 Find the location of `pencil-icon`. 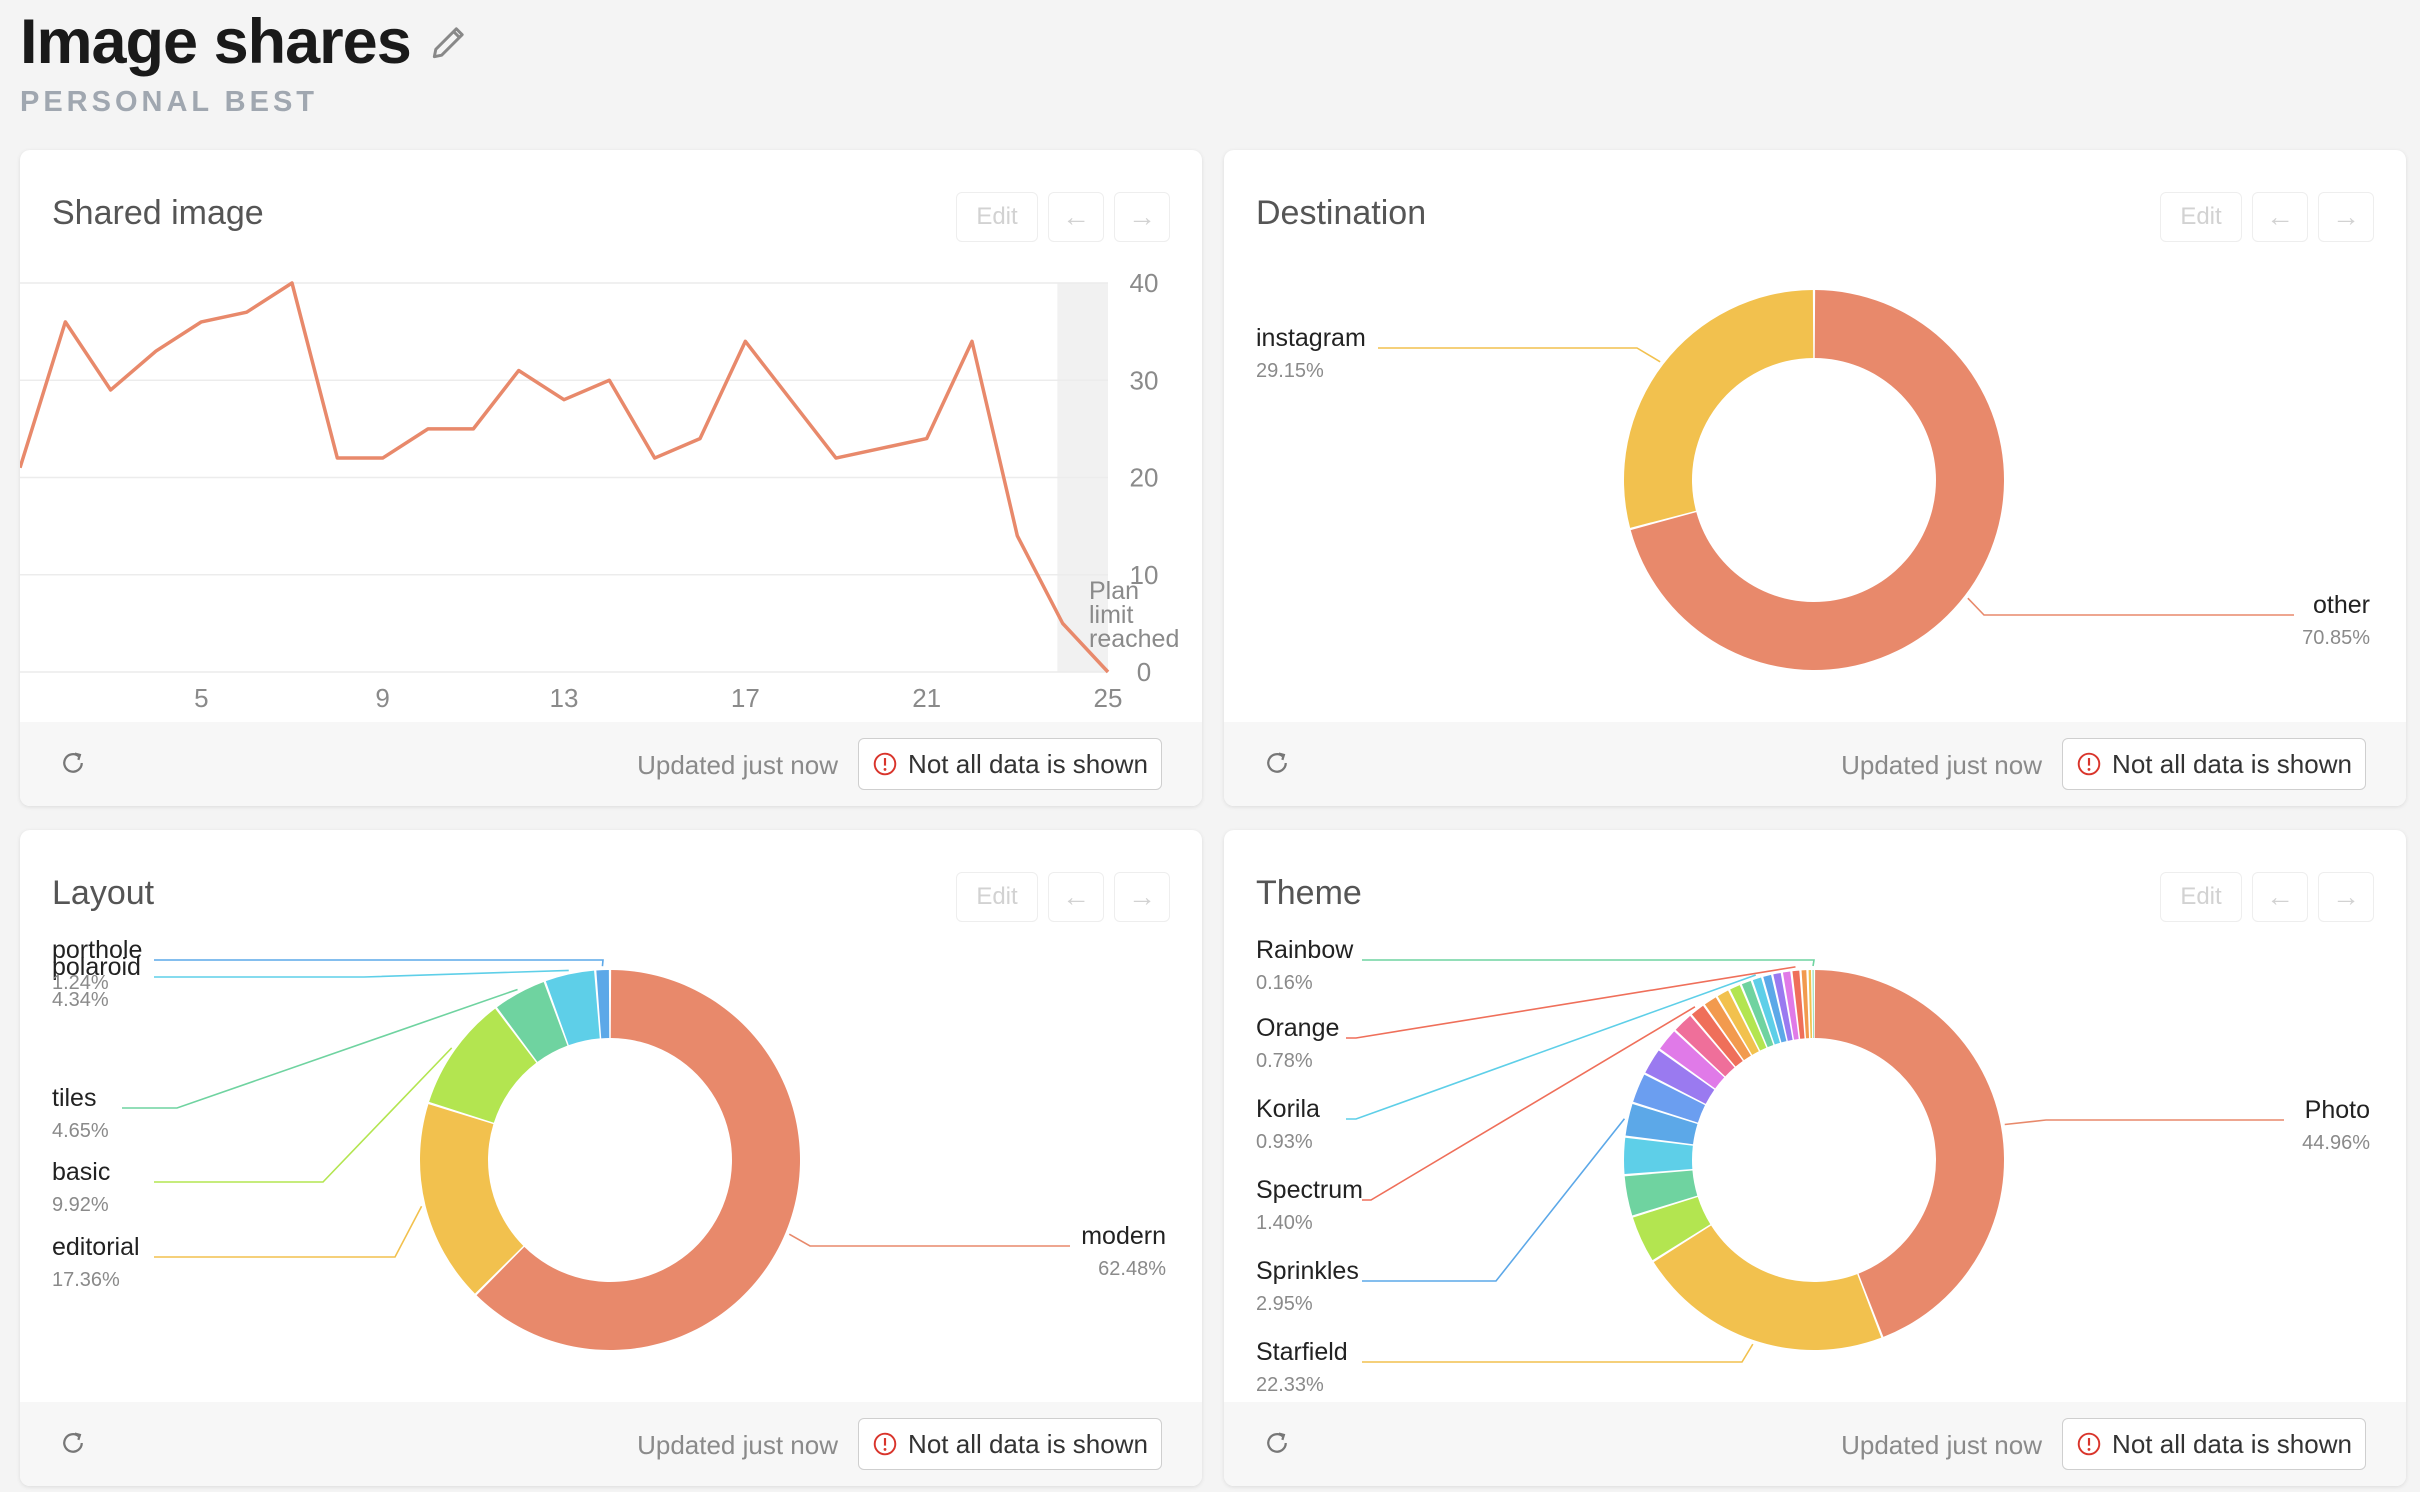

pencil-icon is located at coordinates (449, 42).